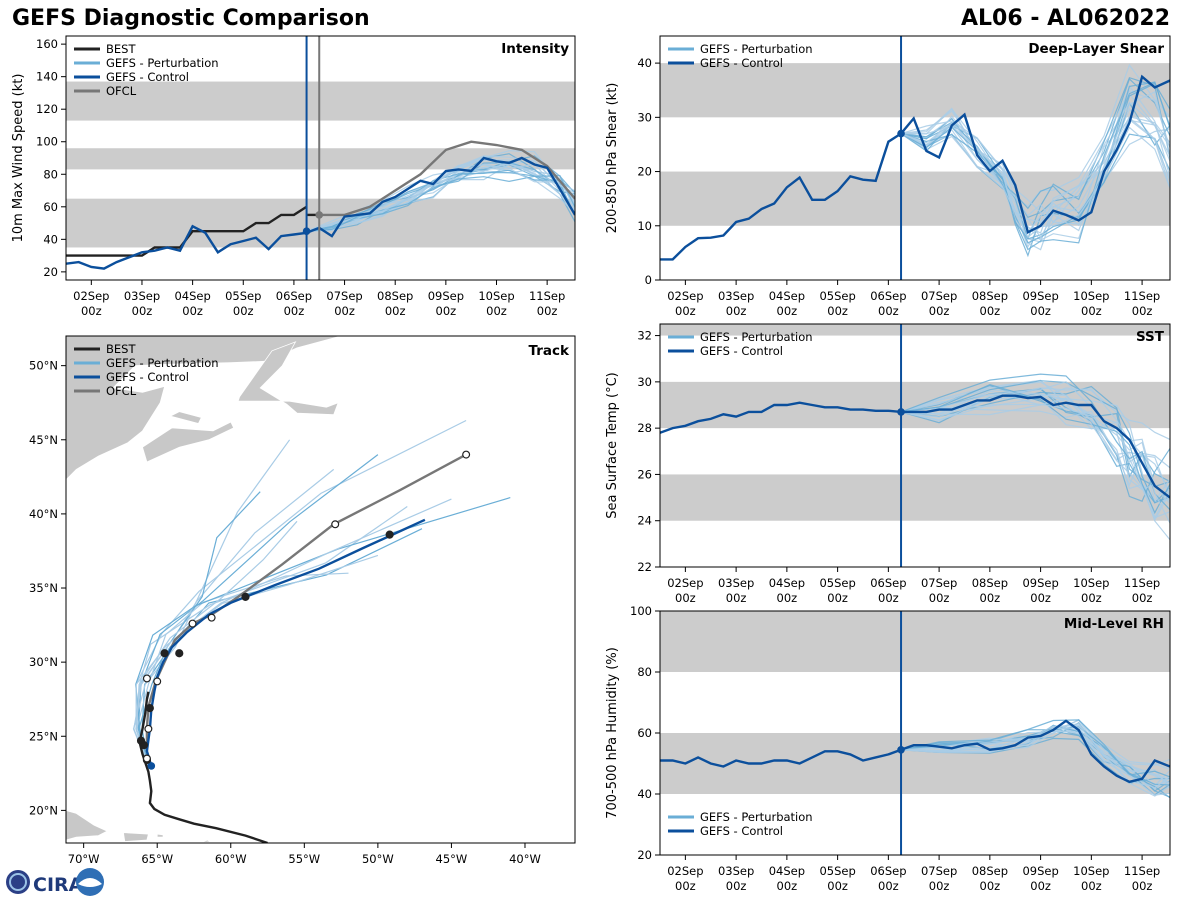 The image size is (1200, 900). Describe the element at coordinates (285, 642) in the screenshot. I see `control-track-line` at that location.